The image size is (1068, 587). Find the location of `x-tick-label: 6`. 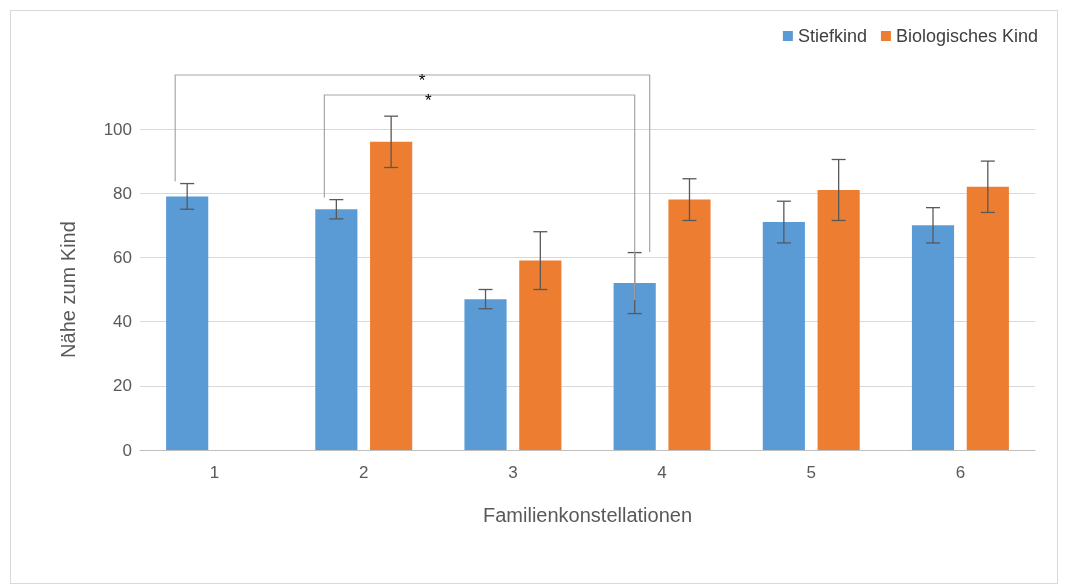

x-tick-label: 6 is located at coordinates (960, 472).